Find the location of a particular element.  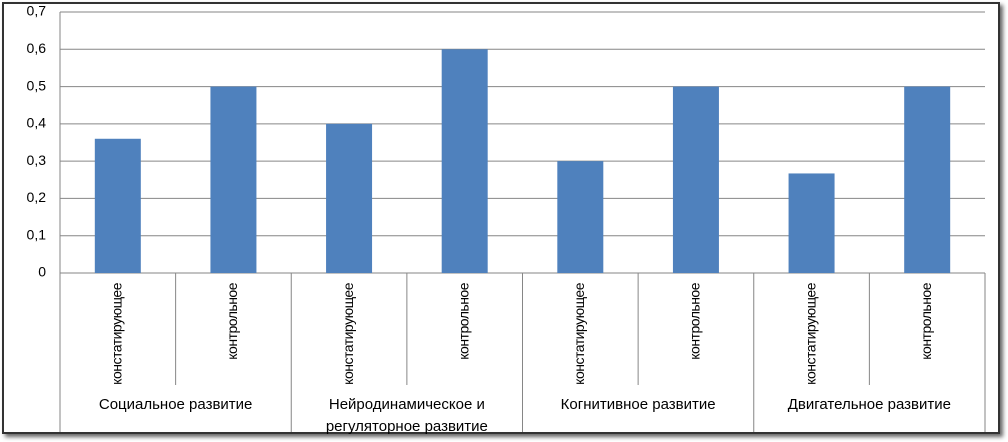

y-tick-label: 0,6 is located at coordinates (37, 48).